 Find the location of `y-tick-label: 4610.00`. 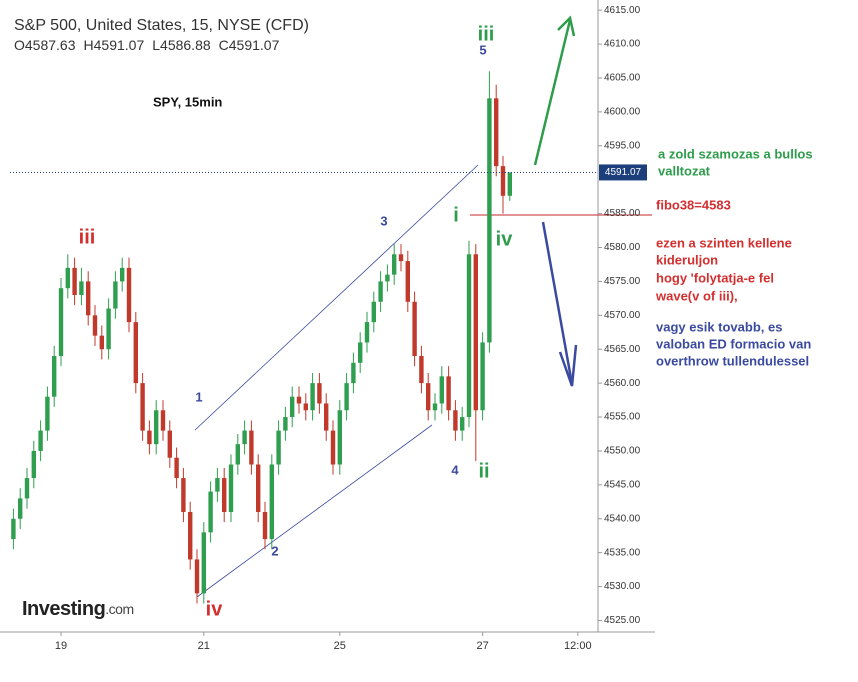

y-tick-label: 4610.00 is located at coordinates (622, 44).